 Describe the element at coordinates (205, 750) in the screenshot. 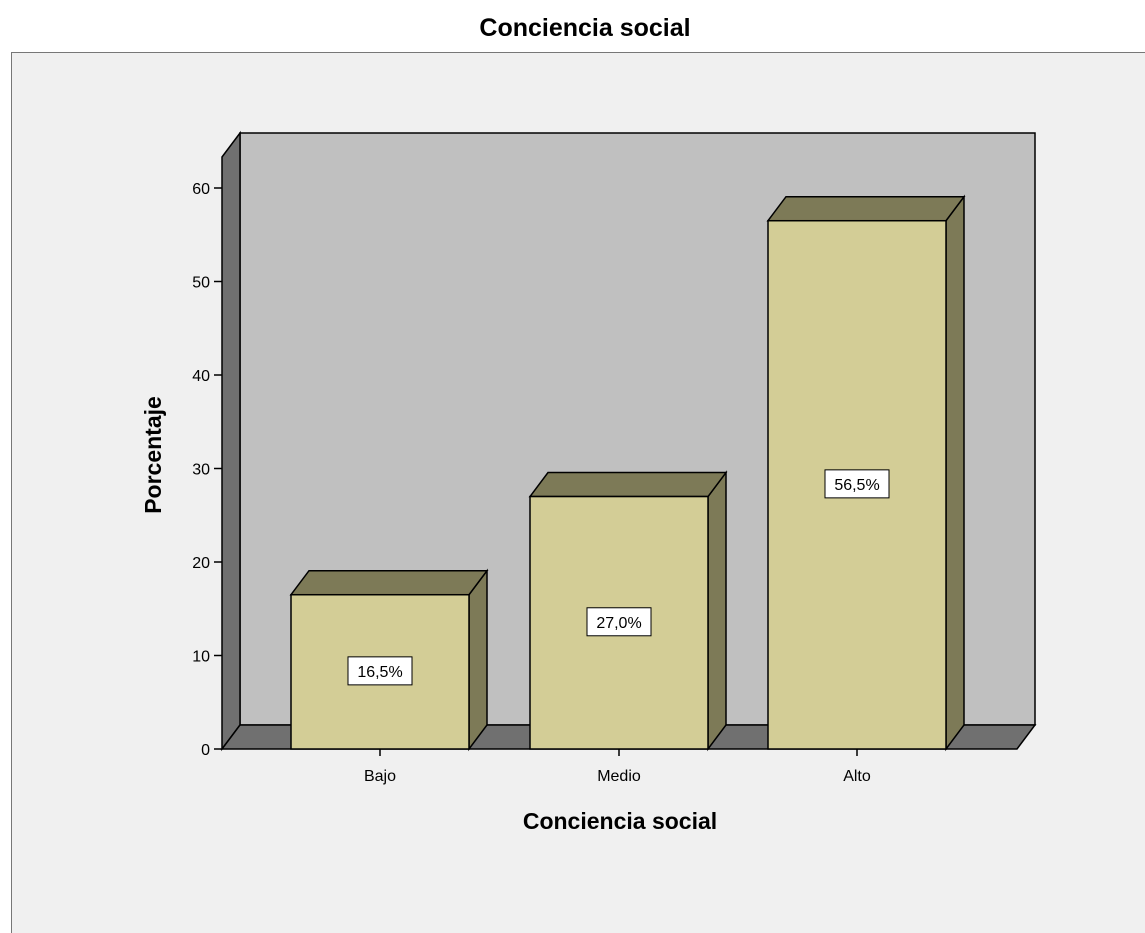

I see `y-tick-label: 0` at that location.